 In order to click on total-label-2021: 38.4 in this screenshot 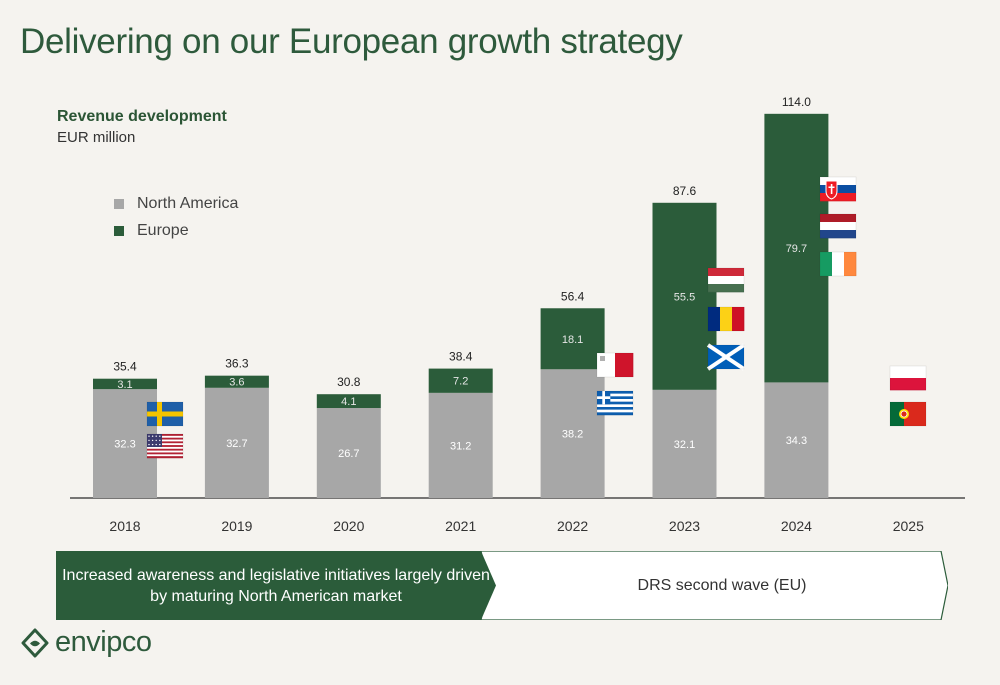, I will do `click(461, 357)`.